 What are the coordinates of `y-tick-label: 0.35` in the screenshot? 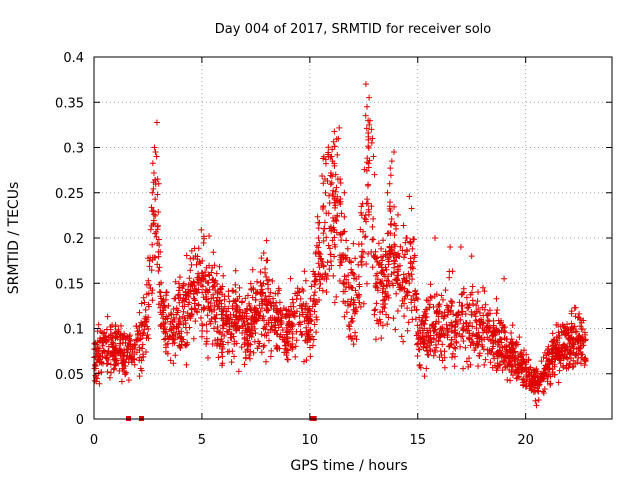 It's located at (69, 103).